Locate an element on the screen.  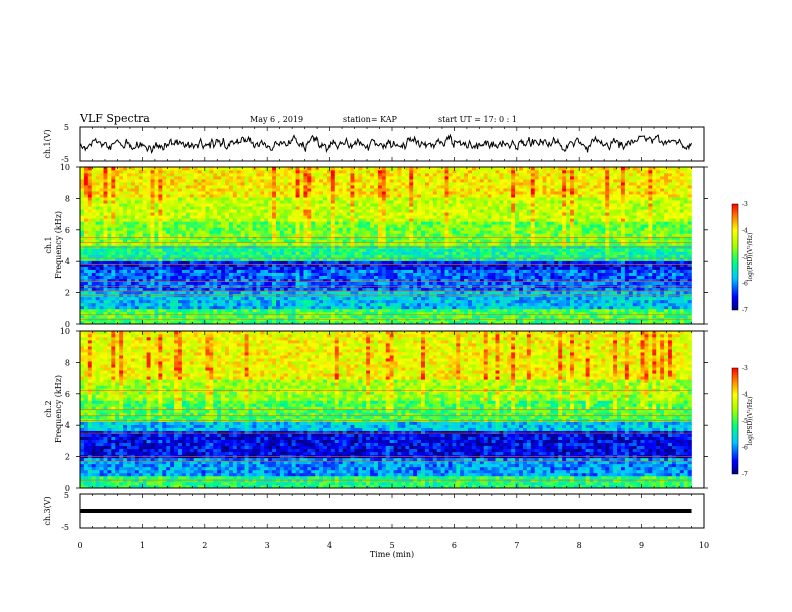
ch1-ytick-bottom: -5 is located at coordinates (65, 159).